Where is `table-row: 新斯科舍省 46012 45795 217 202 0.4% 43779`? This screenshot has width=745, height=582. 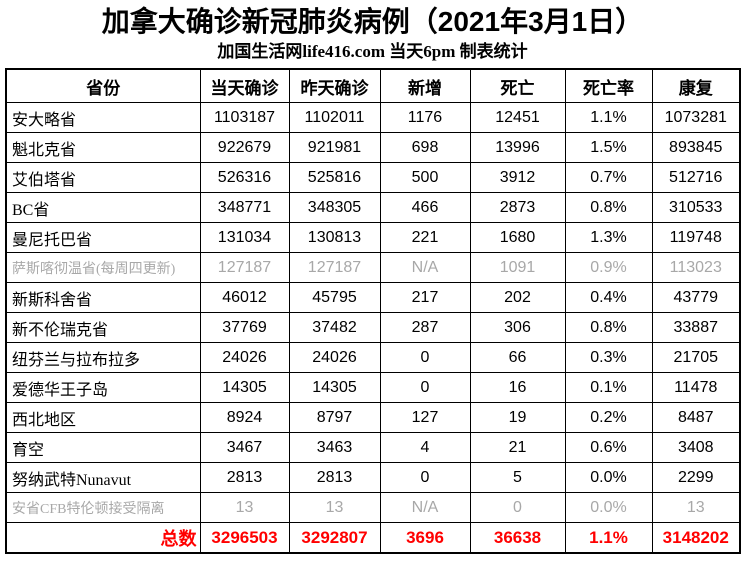
table-row: 新斯科舍省 46012 45795 217 202 0.4% 43779 is located at coordinates (373, 297).